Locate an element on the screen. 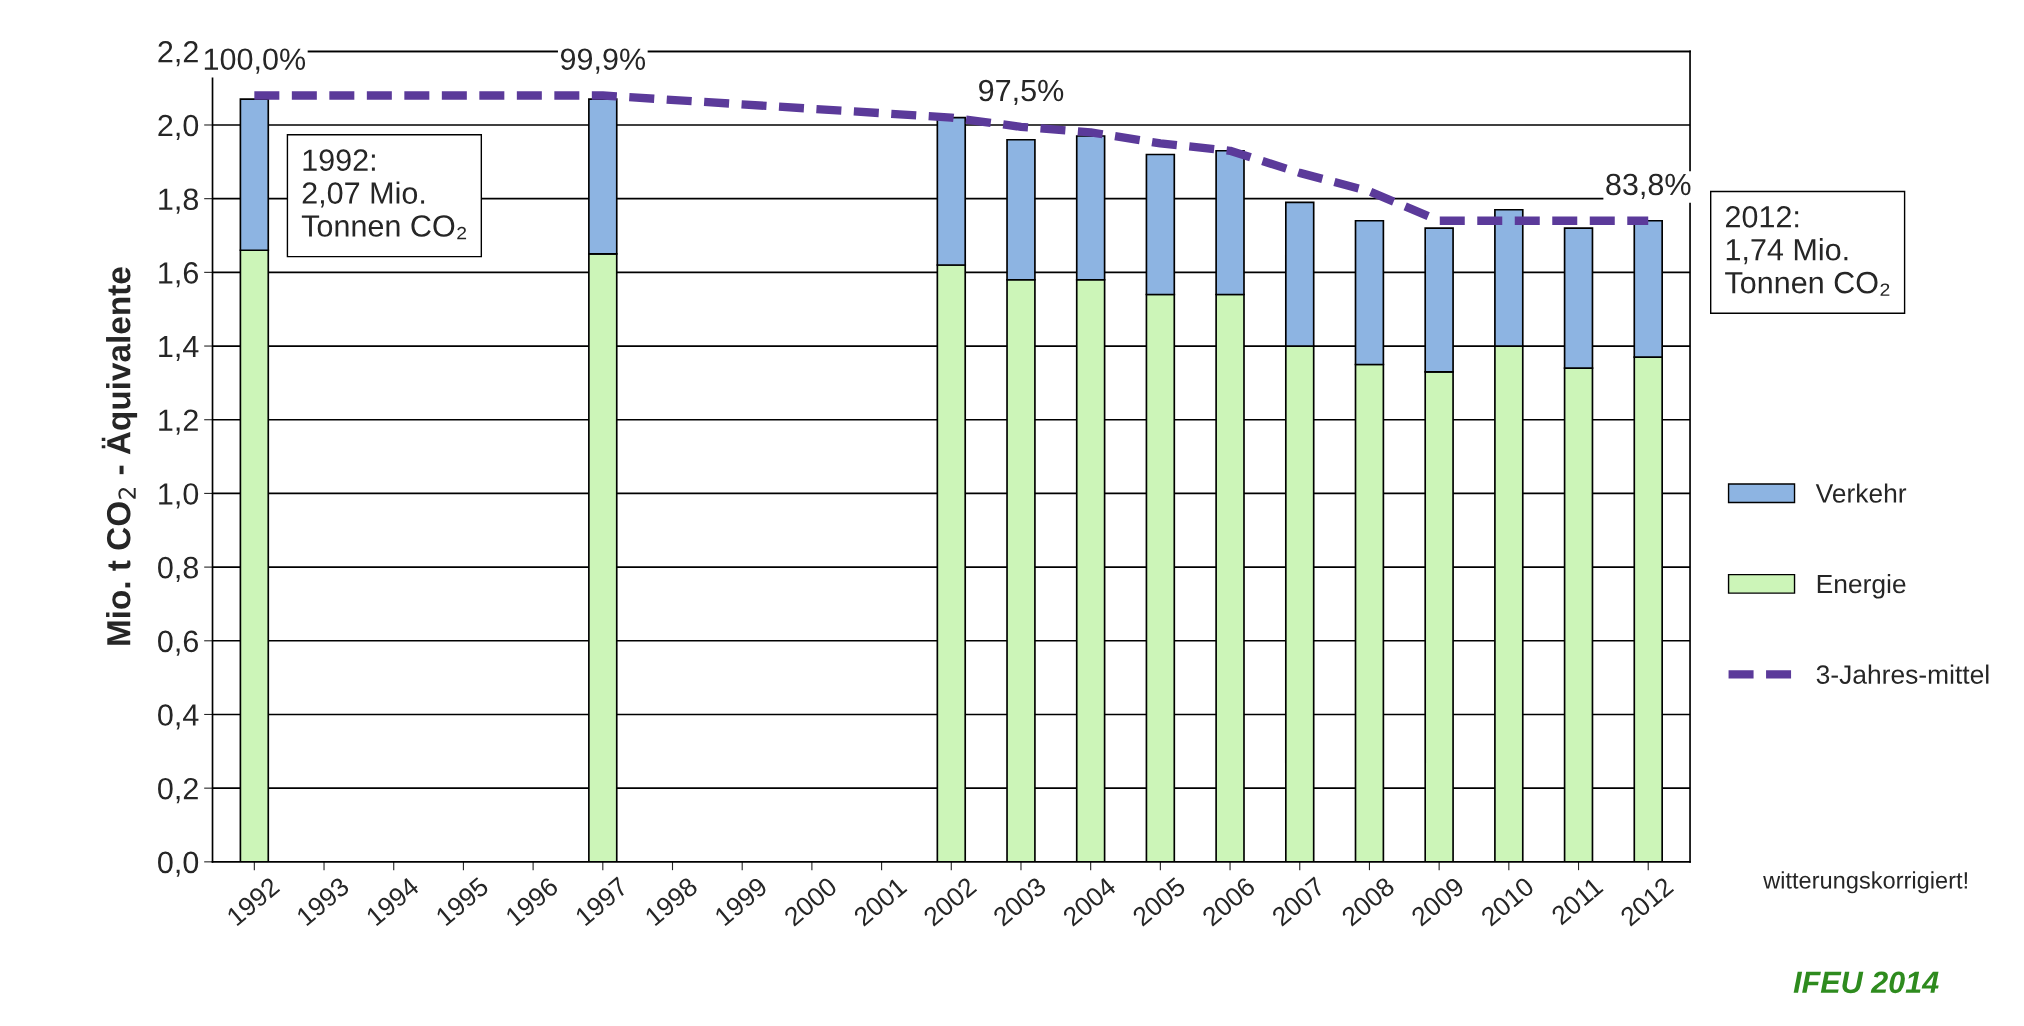 Image resolution: width=2024 pixels, height=1026 pixels. annotation: 1992: 2,07 Mio. Tonnen CO₂ is located at coordinates (384, 194).